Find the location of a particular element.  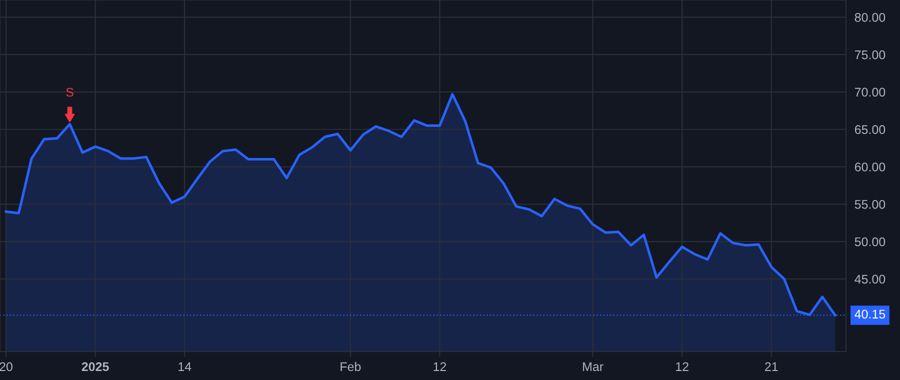

ref-line-label: 40.15 is located at coordinates (870, 314).